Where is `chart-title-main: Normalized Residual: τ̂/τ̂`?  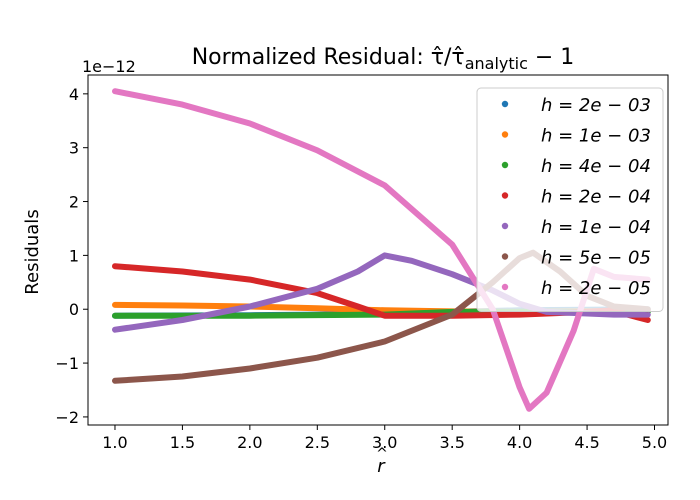
chart-title-main: Normalized Residual: τ̂/τ̂ is located at coordinates (328, 57).